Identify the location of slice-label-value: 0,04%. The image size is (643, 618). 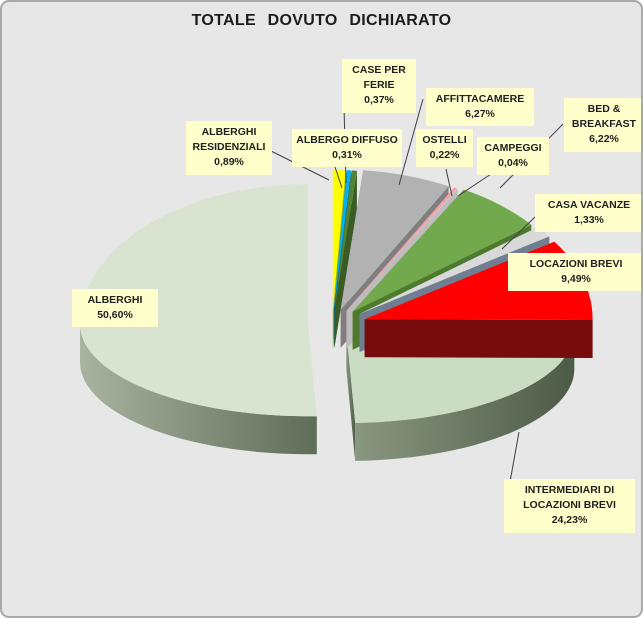
(513, 163).